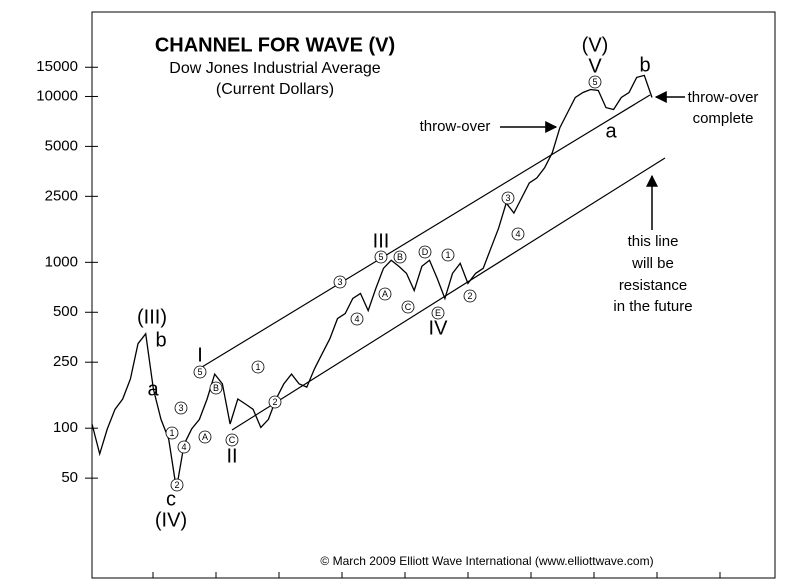 The height and width of the screenshot is (583, 791). I want to click on wave-sublabel: D, so click(425, 252).